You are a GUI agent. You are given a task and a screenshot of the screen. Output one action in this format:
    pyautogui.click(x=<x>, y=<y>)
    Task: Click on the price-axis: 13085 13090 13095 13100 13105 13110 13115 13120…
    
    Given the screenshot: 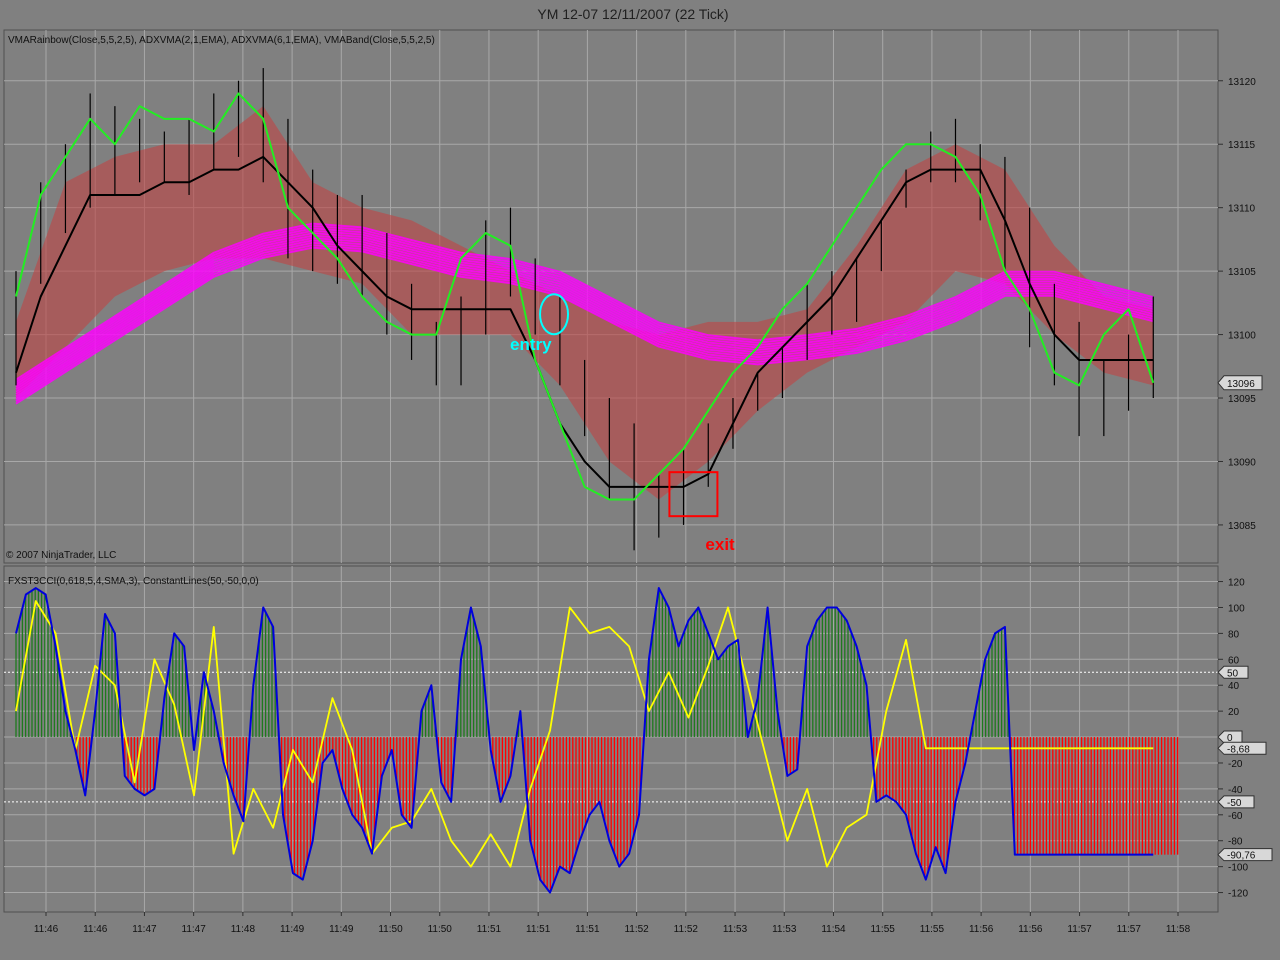 What is the action you would take?
    pyautogui.click(x=1240, y=304)
    